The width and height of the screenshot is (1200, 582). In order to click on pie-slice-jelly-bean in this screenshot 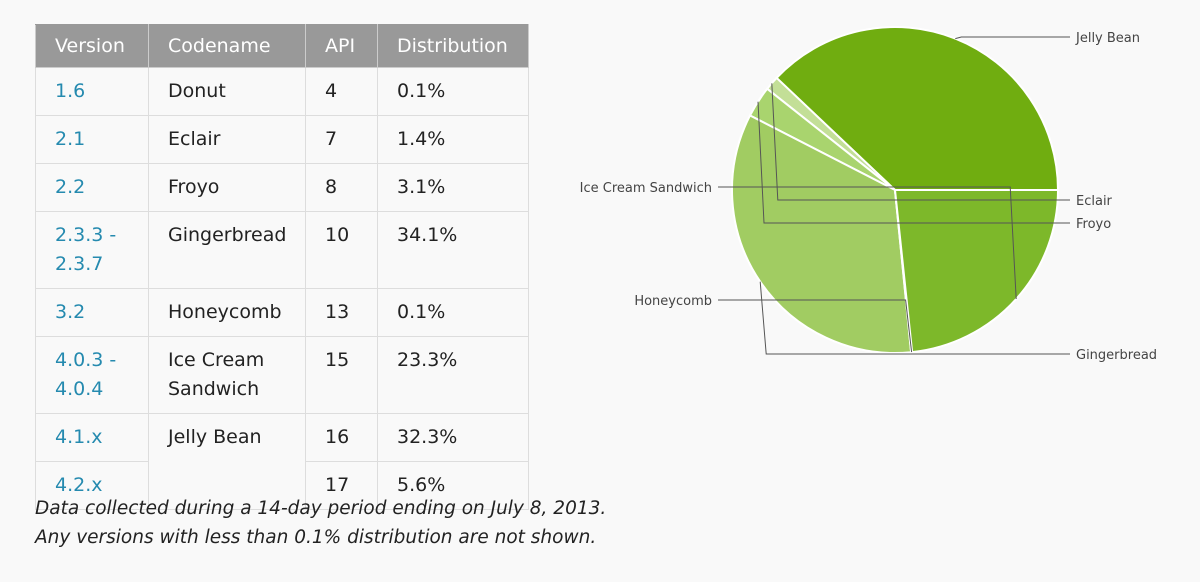, I will do `click(917, 108)`.